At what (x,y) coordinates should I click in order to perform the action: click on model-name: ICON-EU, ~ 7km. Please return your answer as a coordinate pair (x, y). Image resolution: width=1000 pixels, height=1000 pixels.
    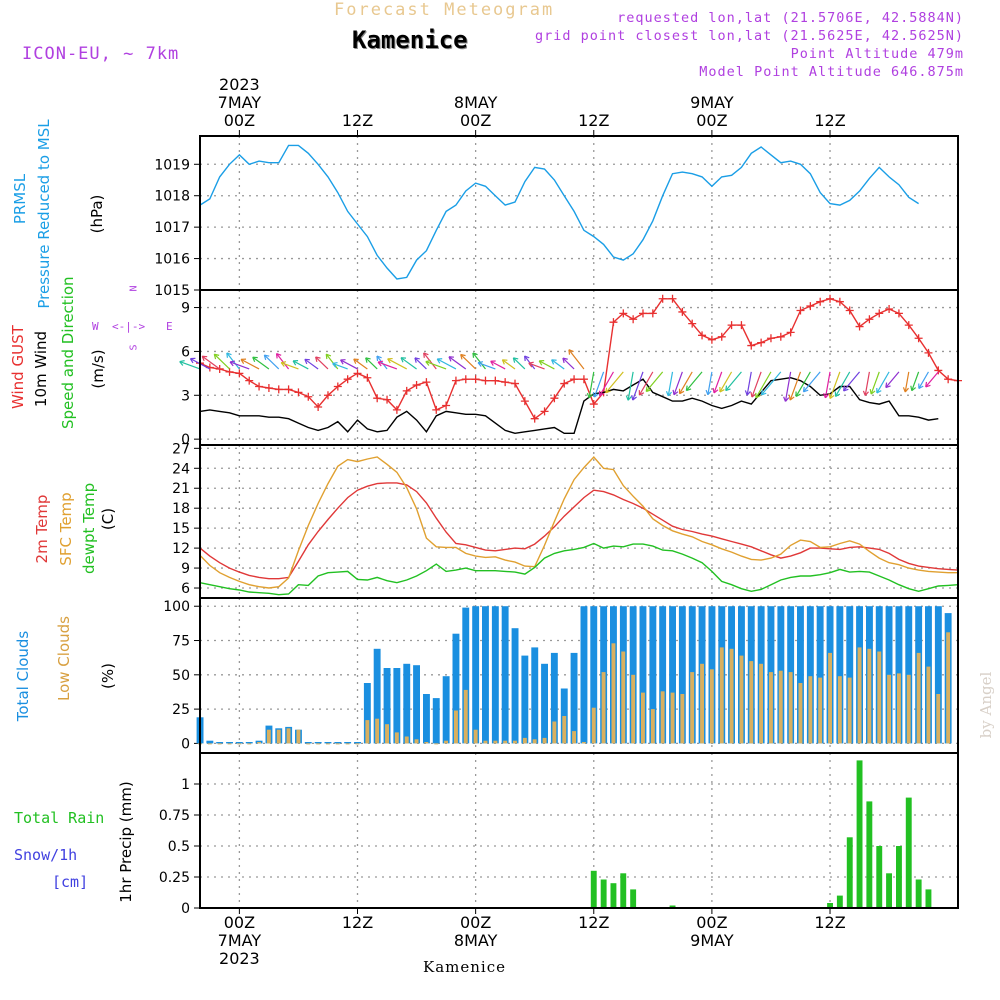
    Looking at the image, I should click on (101, 54).